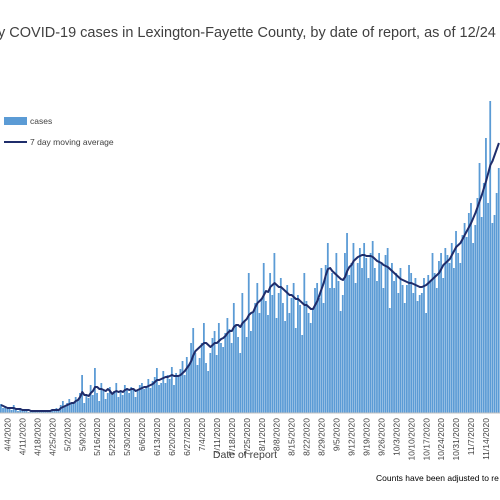  Describe the element at coordinates (59, 131) in the screenshot. I see `legend: cases 7 day moving average` at that location.